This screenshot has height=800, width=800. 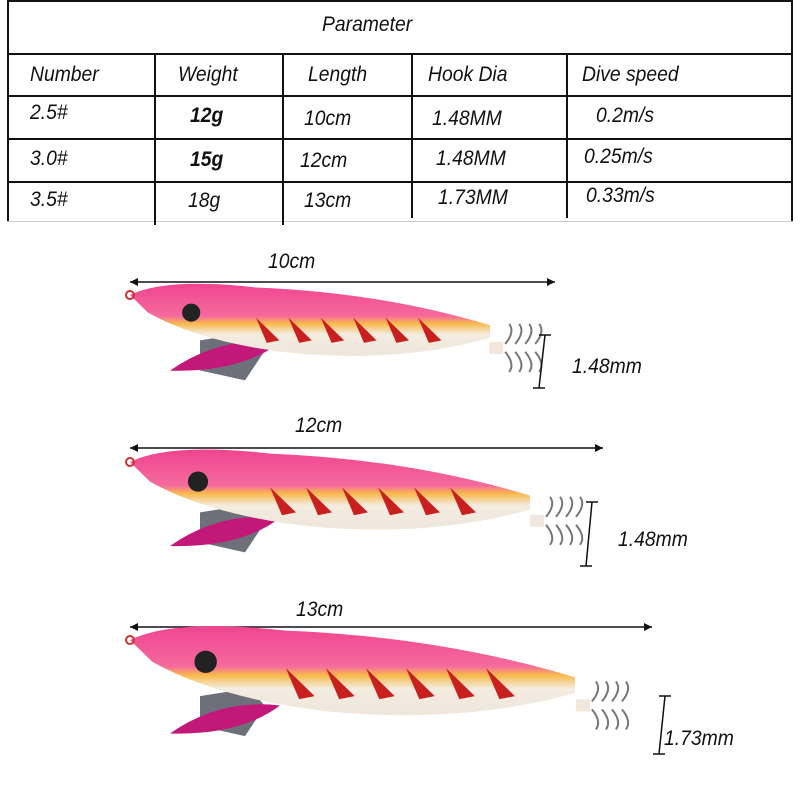 I want to click on header-dive-speed: Dive speed, so click(x=630, y=74).